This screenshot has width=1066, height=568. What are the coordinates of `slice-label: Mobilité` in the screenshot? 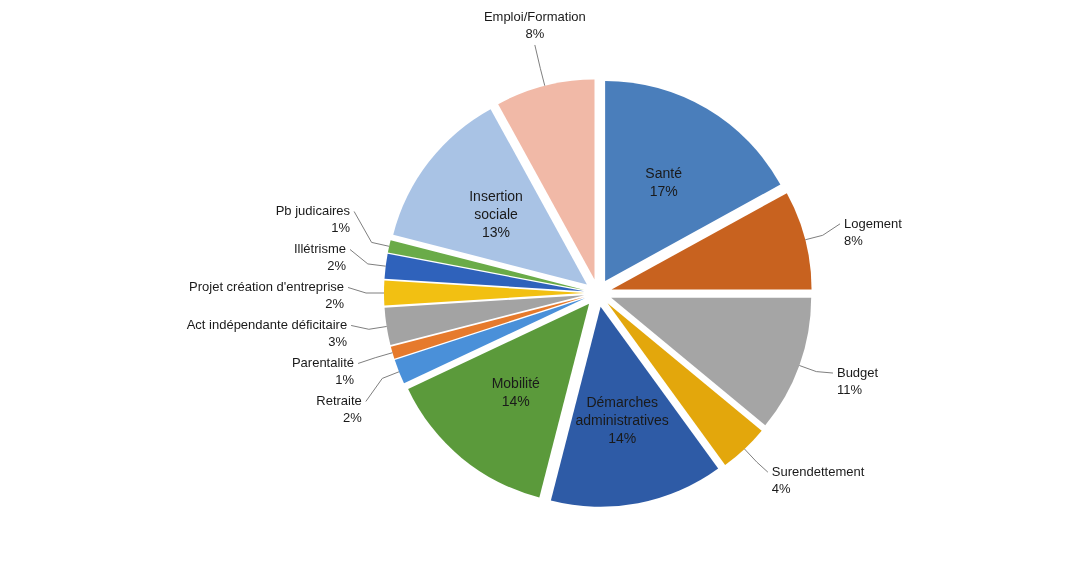 It's located at (516, 383).